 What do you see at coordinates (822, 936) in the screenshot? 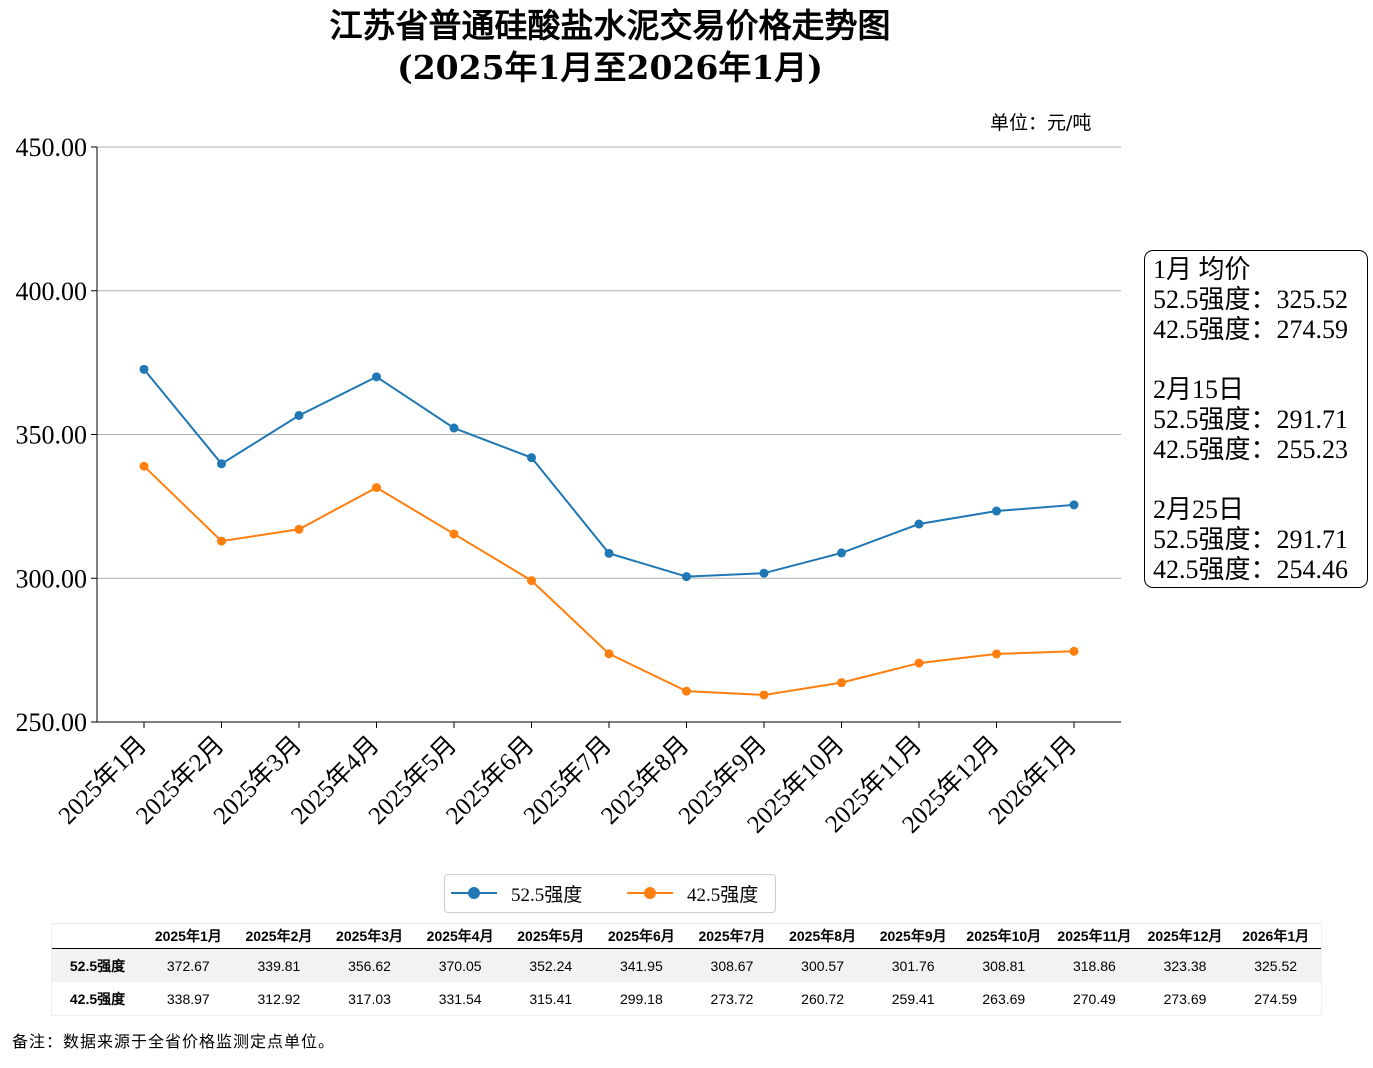
I see `table-header-cell: 2025年8月` at bounding box center [822, 936].